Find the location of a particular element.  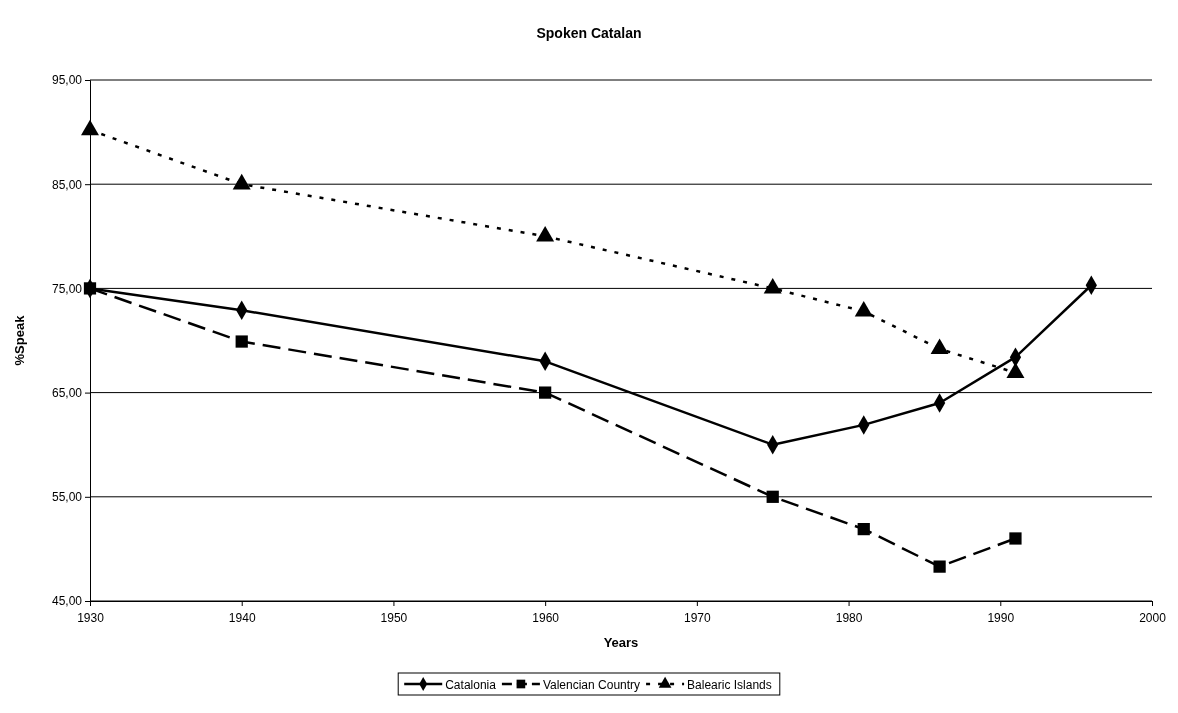

x-tick-label: 1980 is located at coordinates (849, 618).